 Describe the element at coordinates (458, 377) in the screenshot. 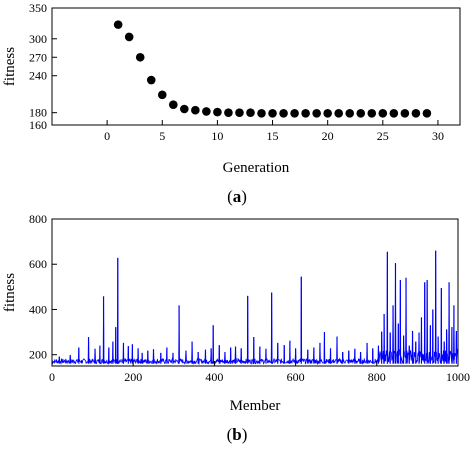

I see `x-tick-label: 1000` at that location.